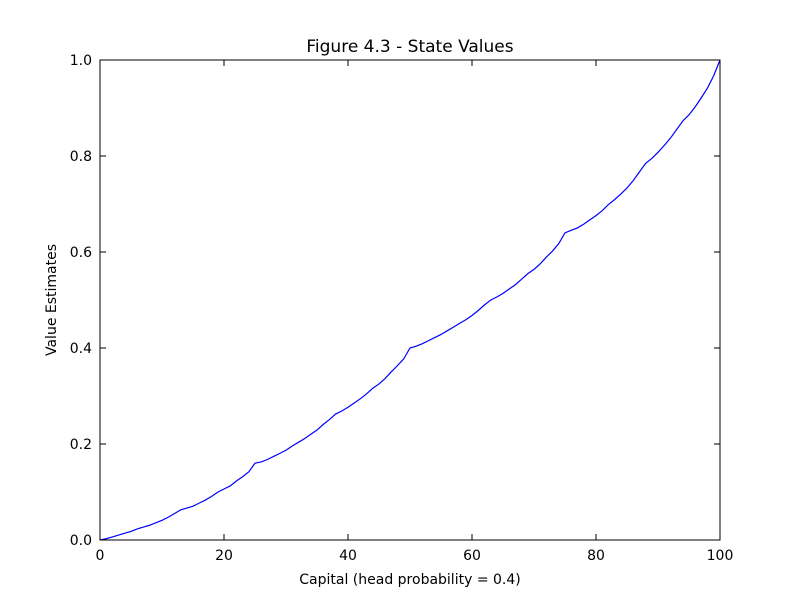  Describe the element at coordinates (100, 556) in the screenshot. I see `x-tick-label: 0` at that location.